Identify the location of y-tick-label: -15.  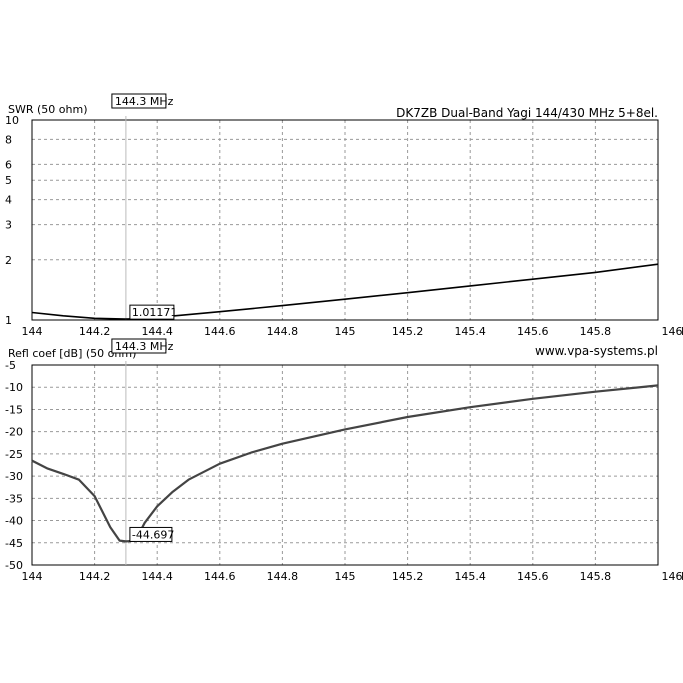
(14, 409).